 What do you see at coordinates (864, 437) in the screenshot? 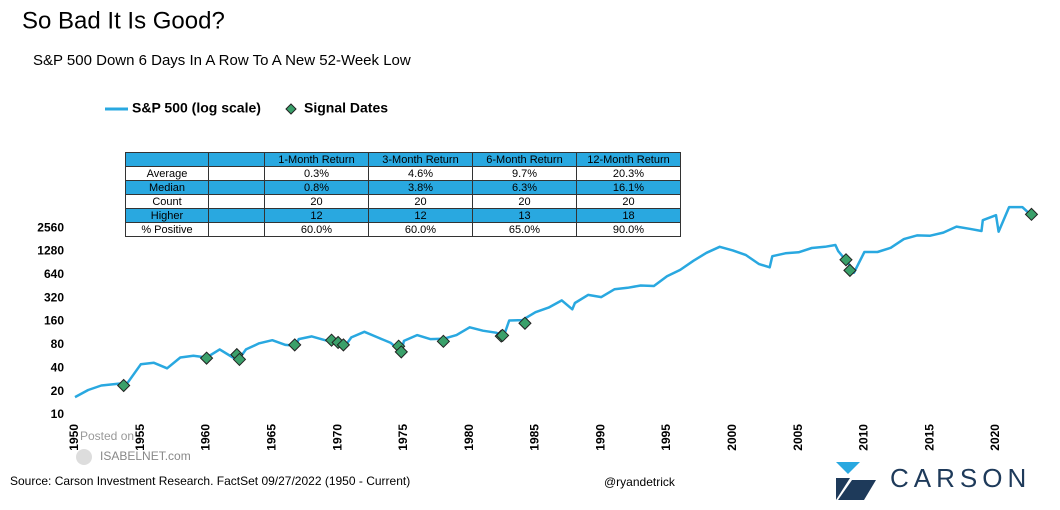
I see `x-tick-label: 2010` at bounding box center [864, 437].